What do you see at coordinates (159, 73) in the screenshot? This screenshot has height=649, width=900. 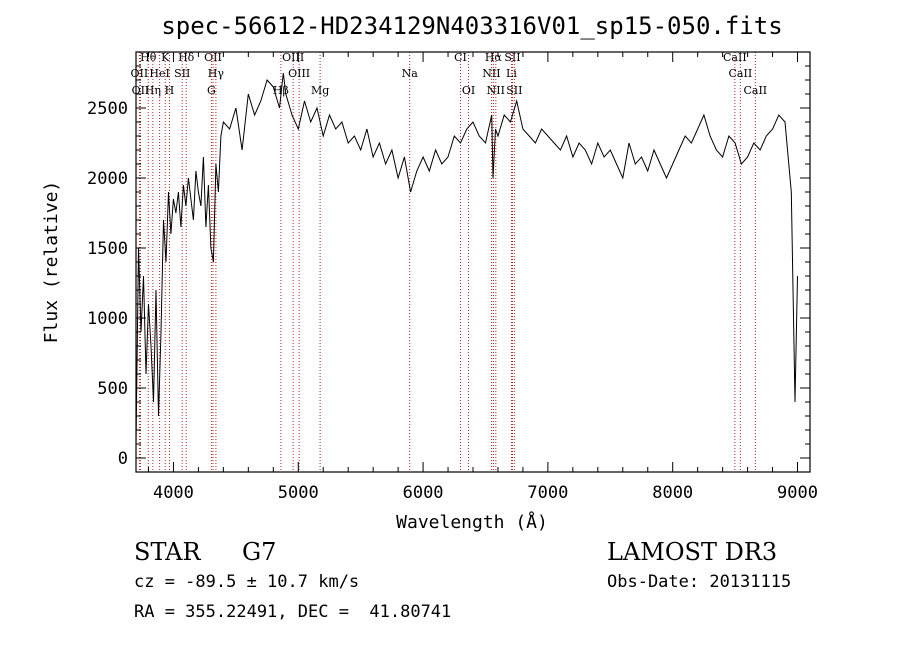 I see `line-marker-label: HeI` at bounding box center [159, 73].